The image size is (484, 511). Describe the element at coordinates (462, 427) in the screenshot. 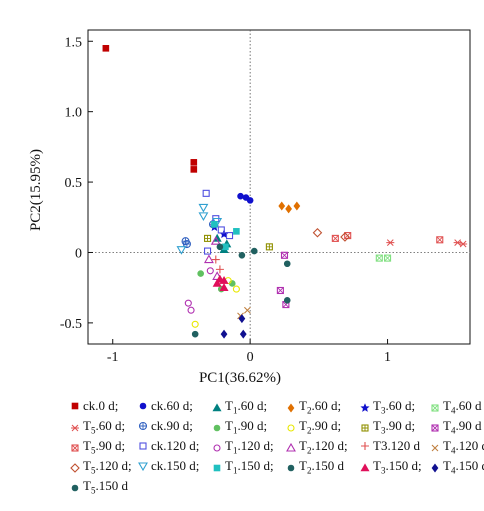

I see `legend-label: T4.90 d` at that location.